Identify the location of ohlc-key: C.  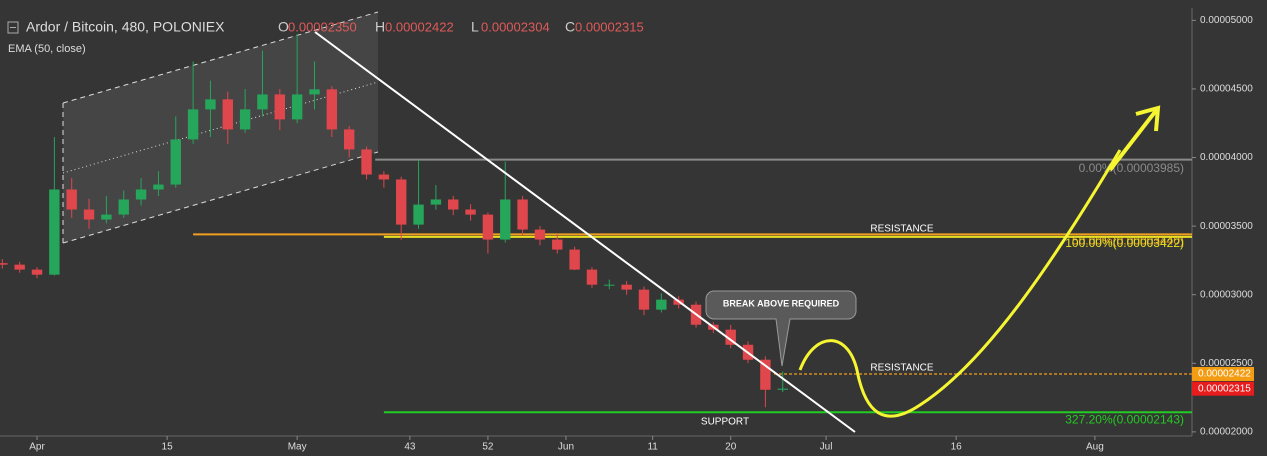
(570, 27).